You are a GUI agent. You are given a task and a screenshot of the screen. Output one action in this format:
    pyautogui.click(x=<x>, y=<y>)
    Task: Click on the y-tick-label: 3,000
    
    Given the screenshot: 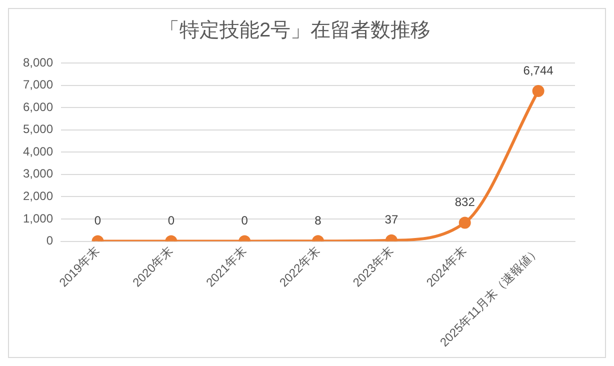 What is the action you would take?
    pyautogui.click(x=38, y=173)
    